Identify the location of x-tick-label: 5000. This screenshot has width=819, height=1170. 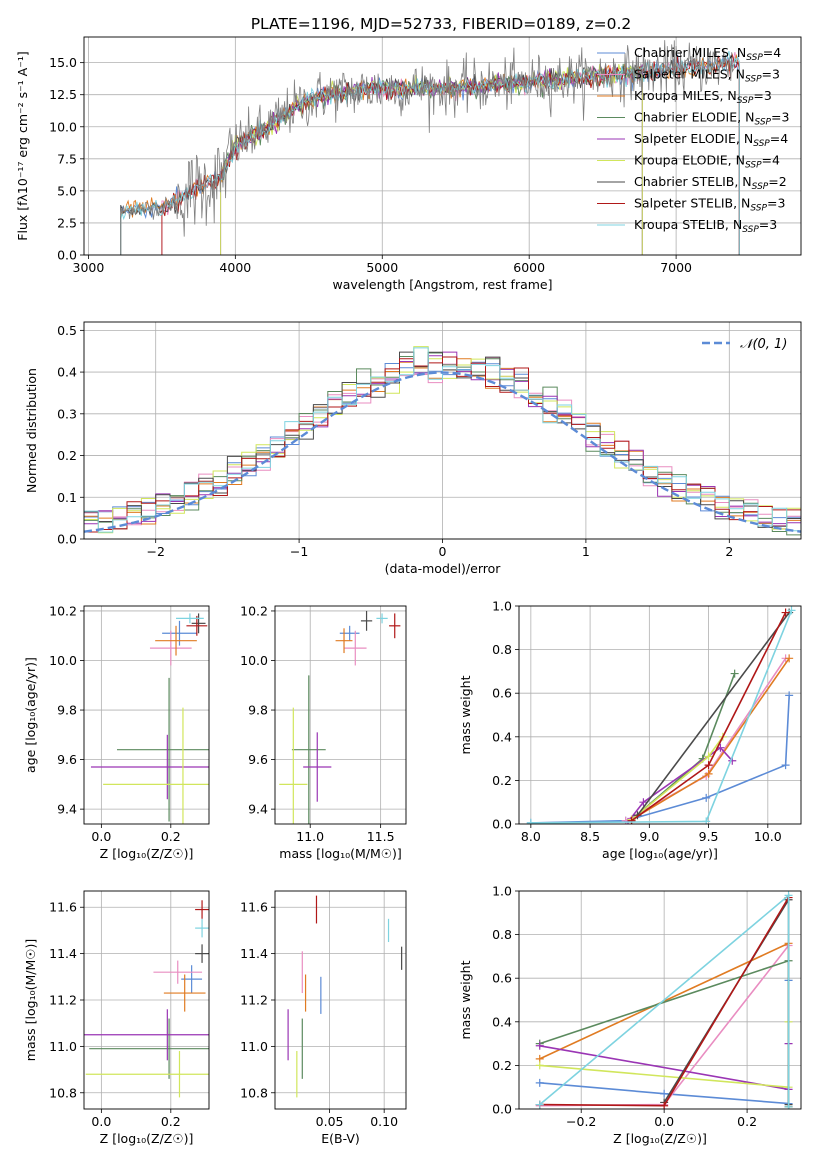
(382, 267).